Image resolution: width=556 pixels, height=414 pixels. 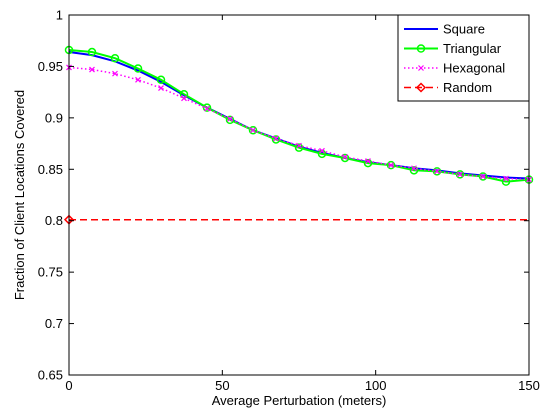 What do you see at coordinates (54, 117) in the screenshot?
I see `y-tick-label: 0.9` at bounding box center [54, 117].